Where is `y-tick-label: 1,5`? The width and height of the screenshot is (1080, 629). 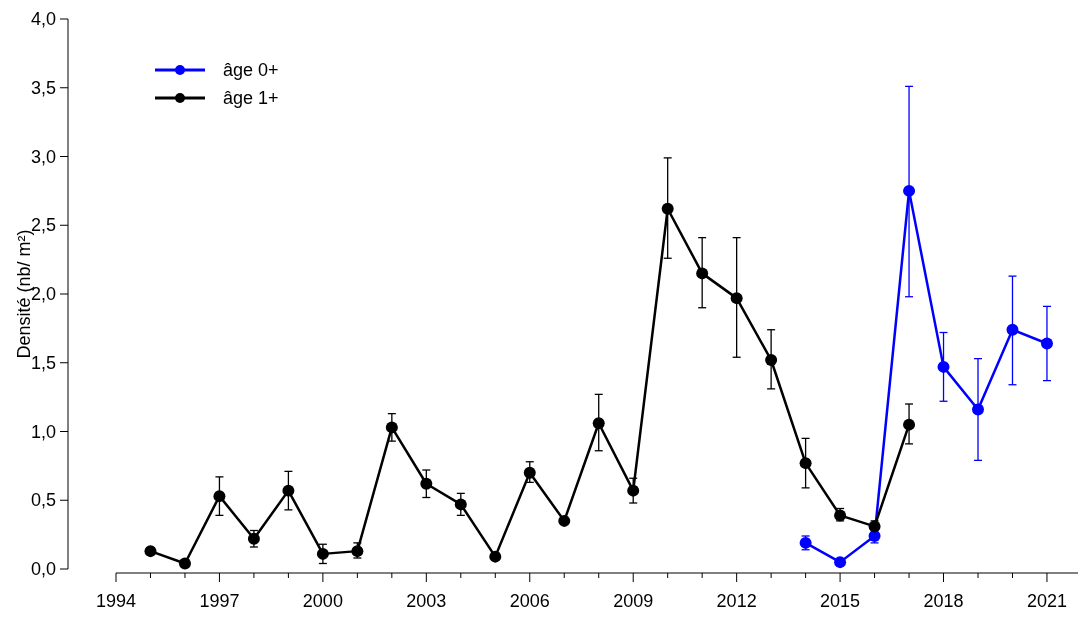 y-tick-label: 1,5 is located at coordinates (43, 362).